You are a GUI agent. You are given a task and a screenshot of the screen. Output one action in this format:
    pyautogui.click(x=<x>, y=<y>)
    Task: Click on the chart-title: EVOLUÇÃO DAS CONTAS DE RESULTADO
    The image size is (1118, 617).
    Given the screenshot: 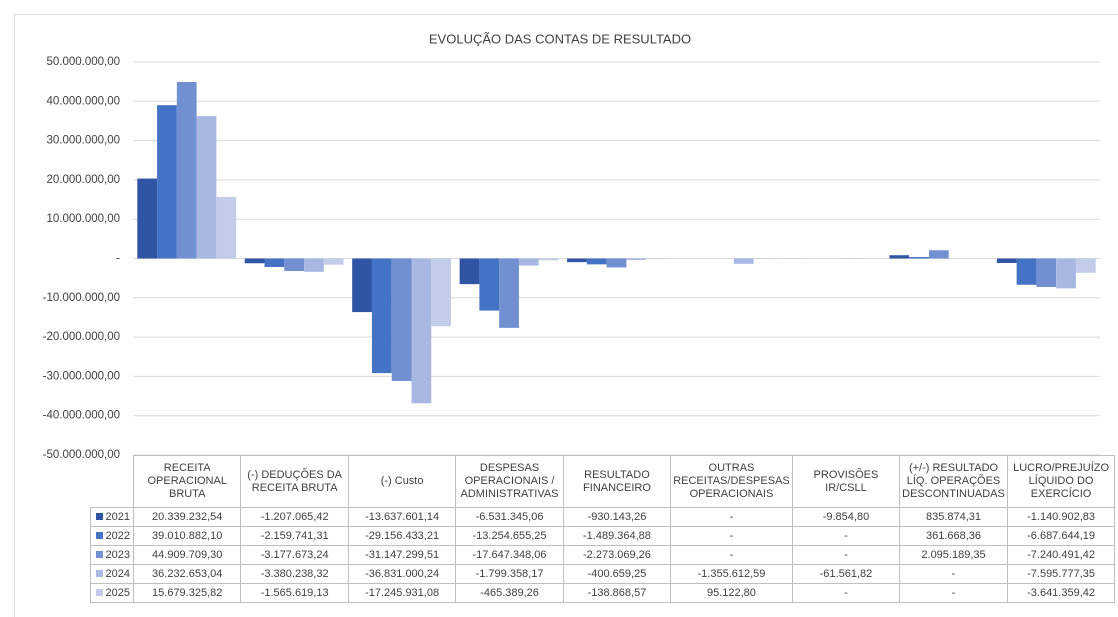 What is the action you would take?
    pyautogui.click(x=560, y=38)
    